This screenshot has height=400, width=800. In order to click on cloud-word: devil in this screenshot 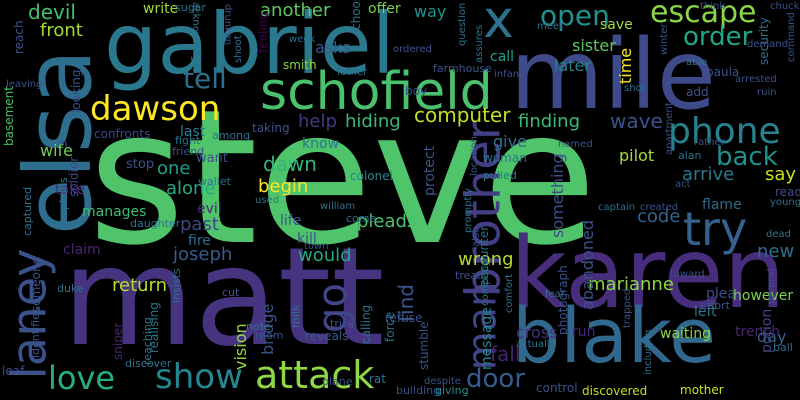, I will do `click(52, 12)`.